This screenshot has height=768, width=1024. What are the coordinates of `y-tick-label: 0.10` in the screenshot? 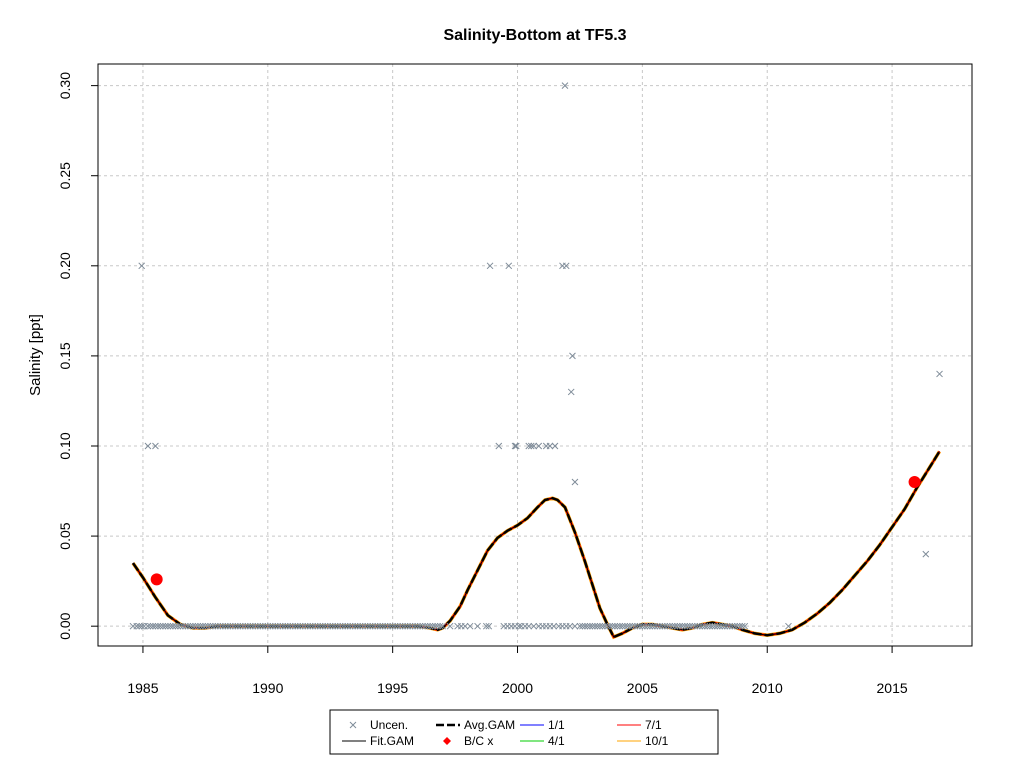 It's located at (65, 445).